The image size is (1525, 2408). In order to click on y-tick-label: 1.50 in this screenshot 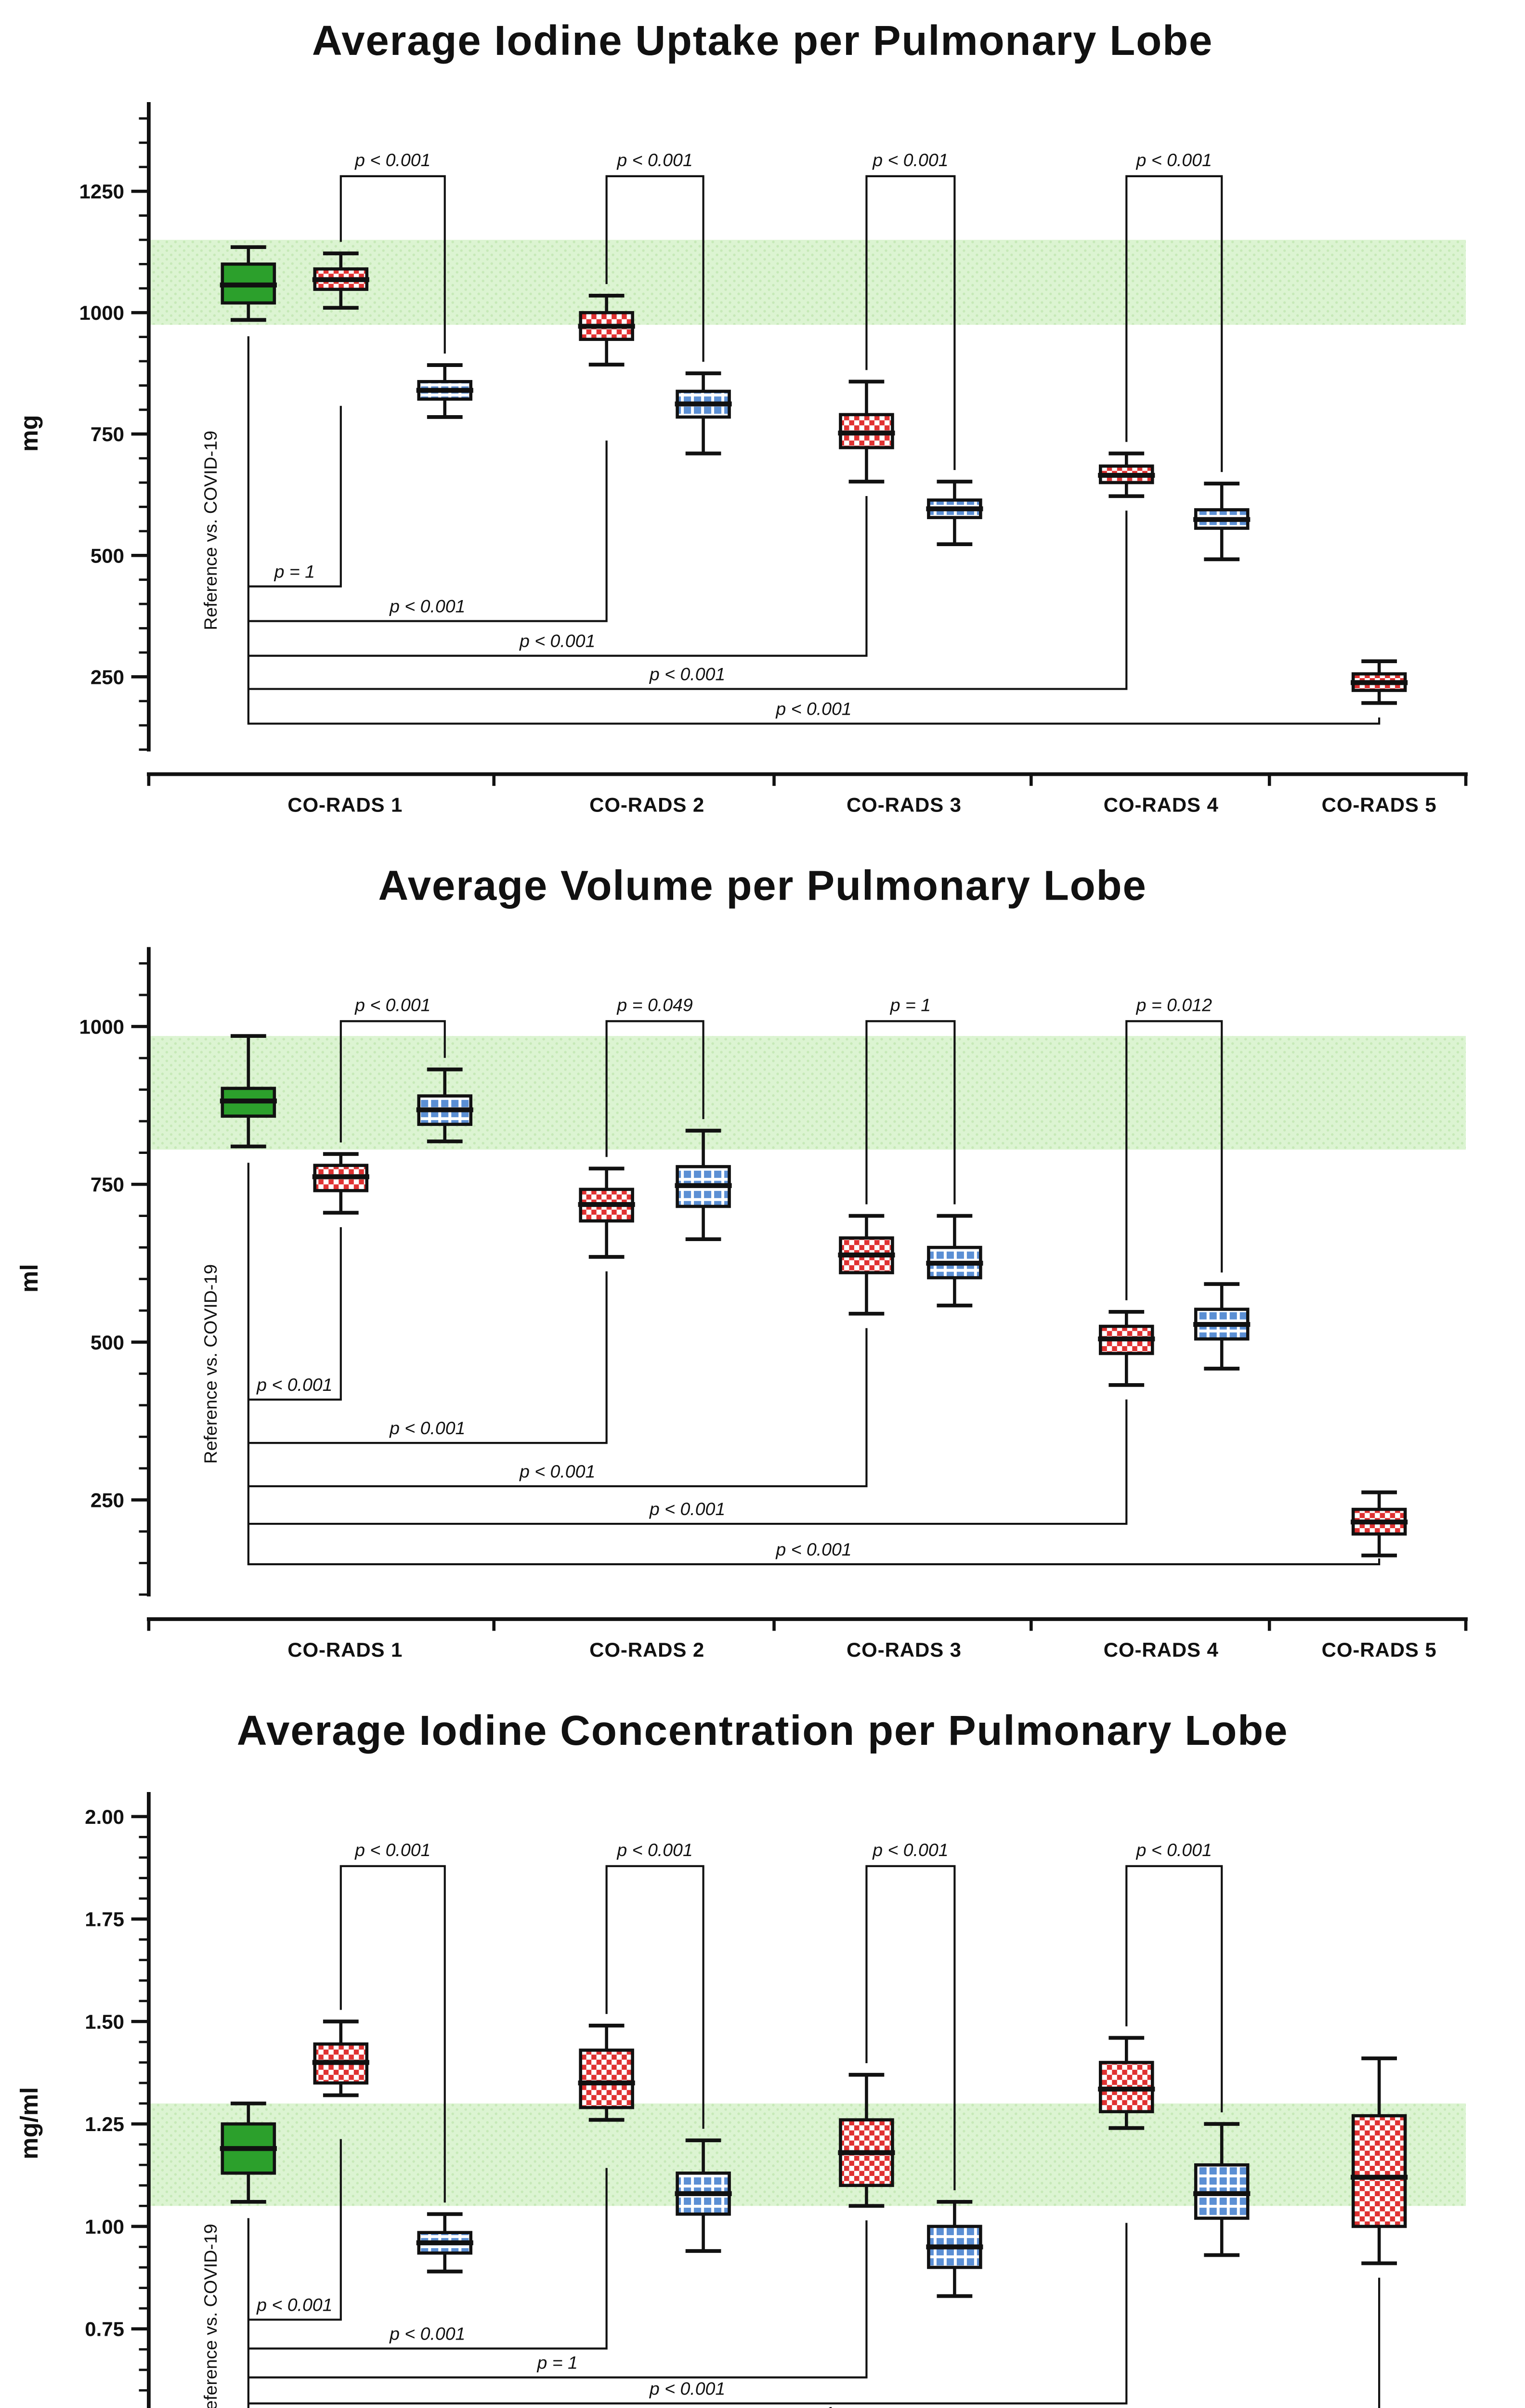, I will do `click(104, 2021)`.